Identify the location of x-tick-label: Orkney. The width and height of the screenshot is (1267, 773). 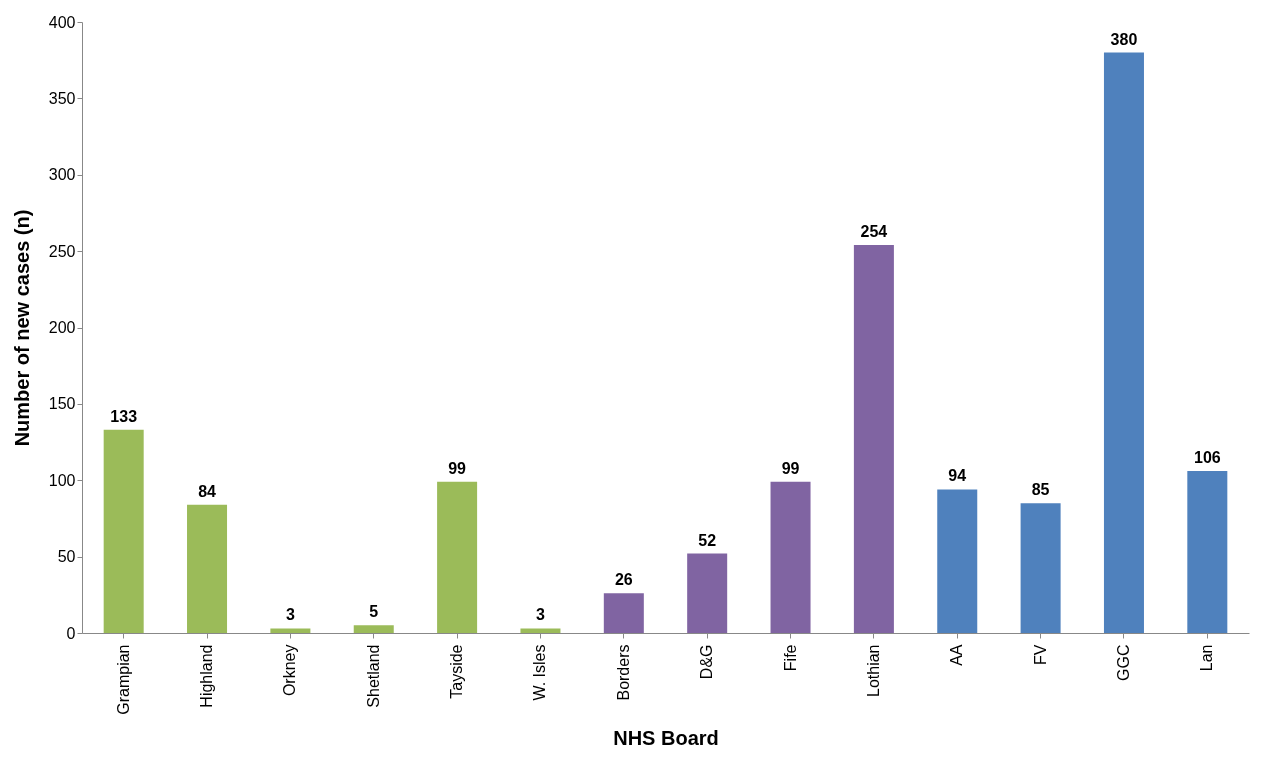
(290, 670).